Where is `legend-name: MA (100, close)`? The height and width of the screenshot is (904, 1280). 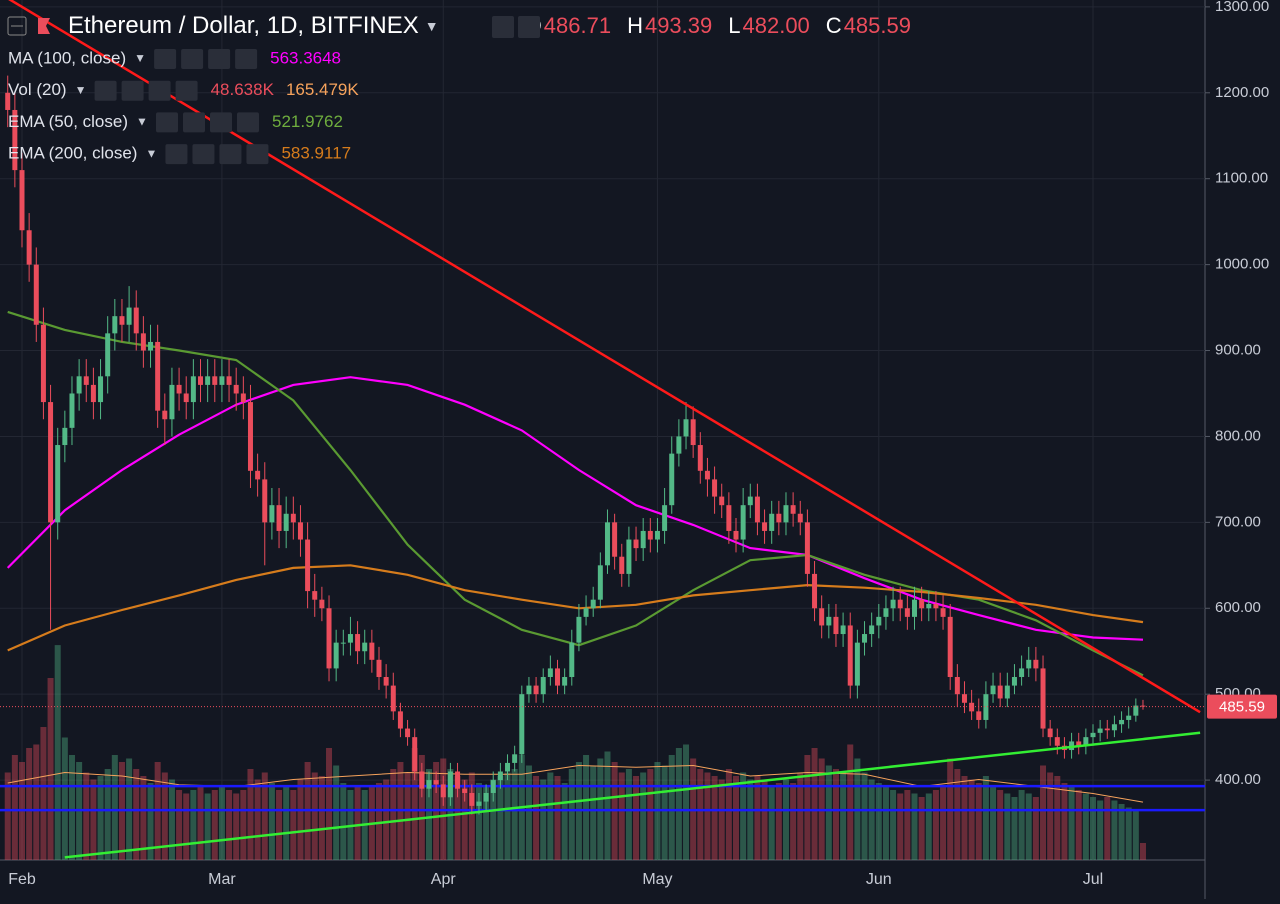 legend-name: MA (100, close) is located at coordinates (67, 57).